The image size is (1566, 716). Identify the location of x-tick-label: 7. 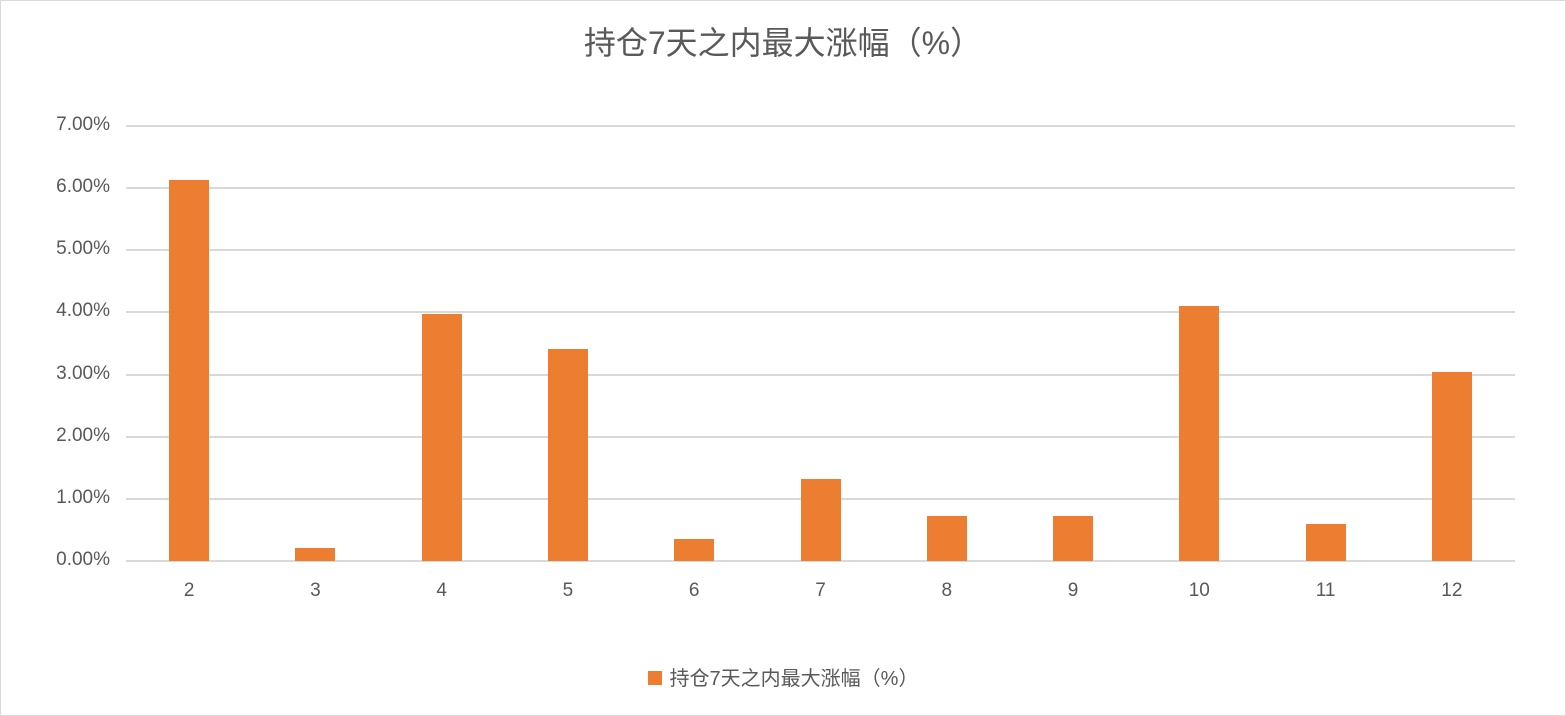
(820, 590).